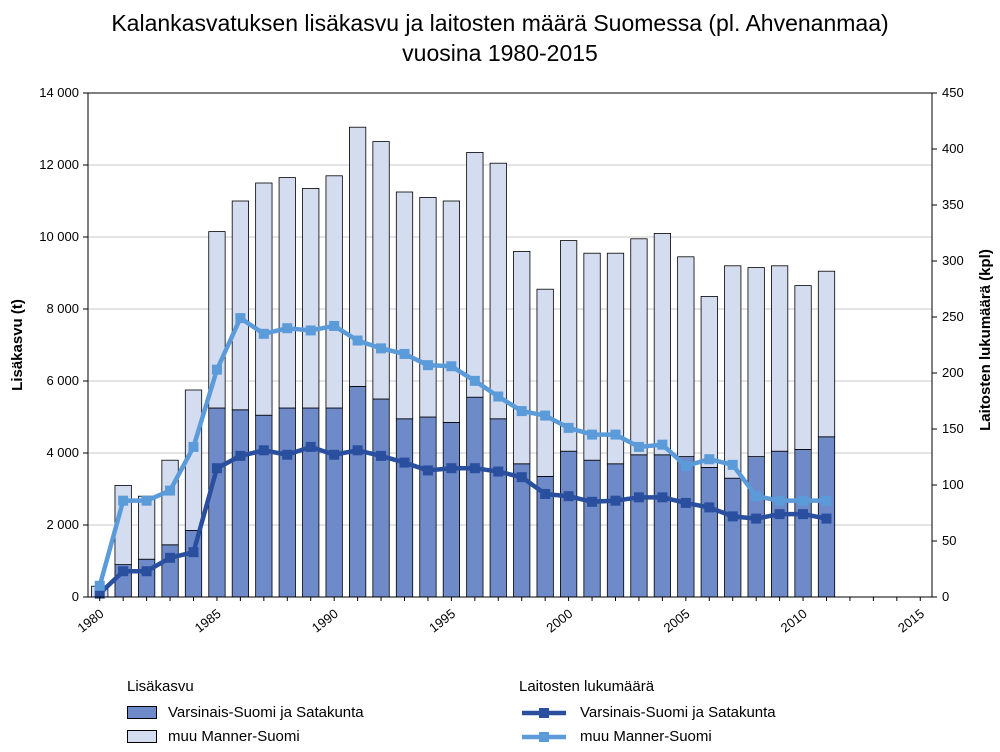  I want to click on bar-varsinais-2001, so click(592, 528).